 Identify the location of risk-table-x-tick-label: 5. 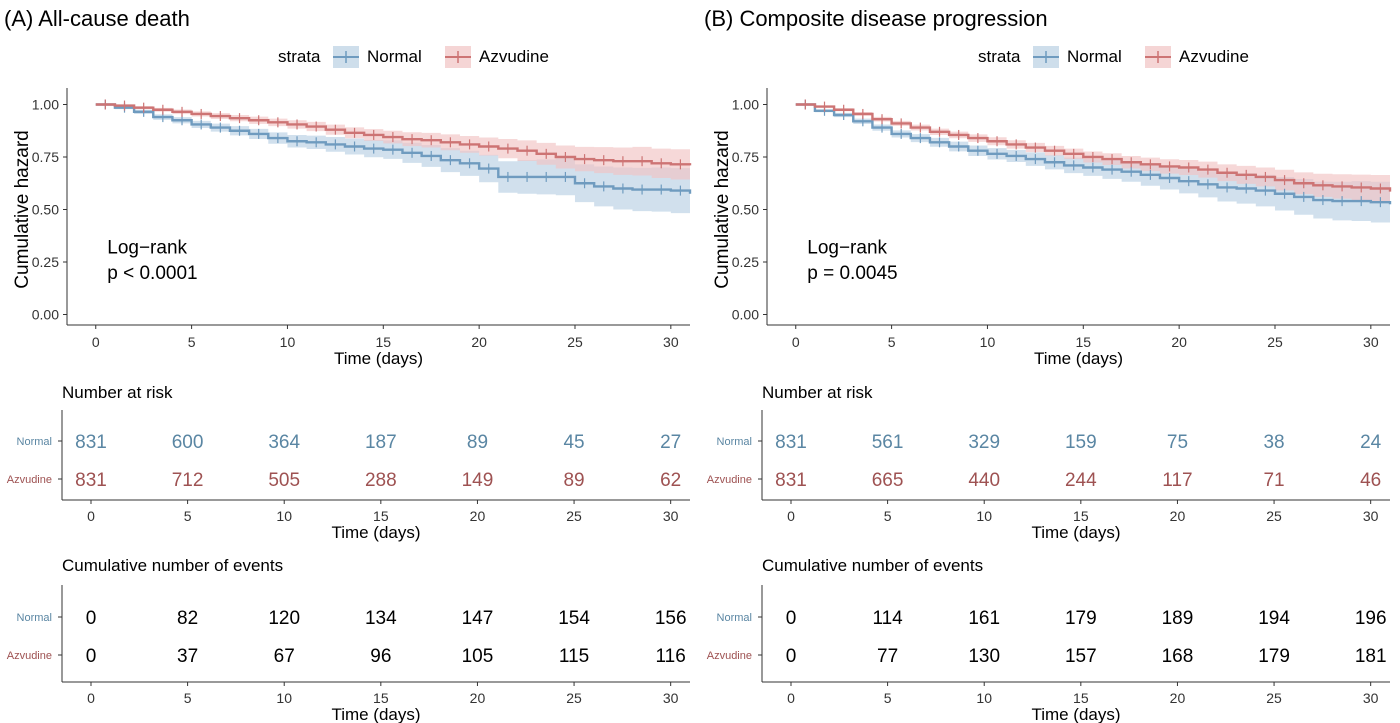
(188, 516).